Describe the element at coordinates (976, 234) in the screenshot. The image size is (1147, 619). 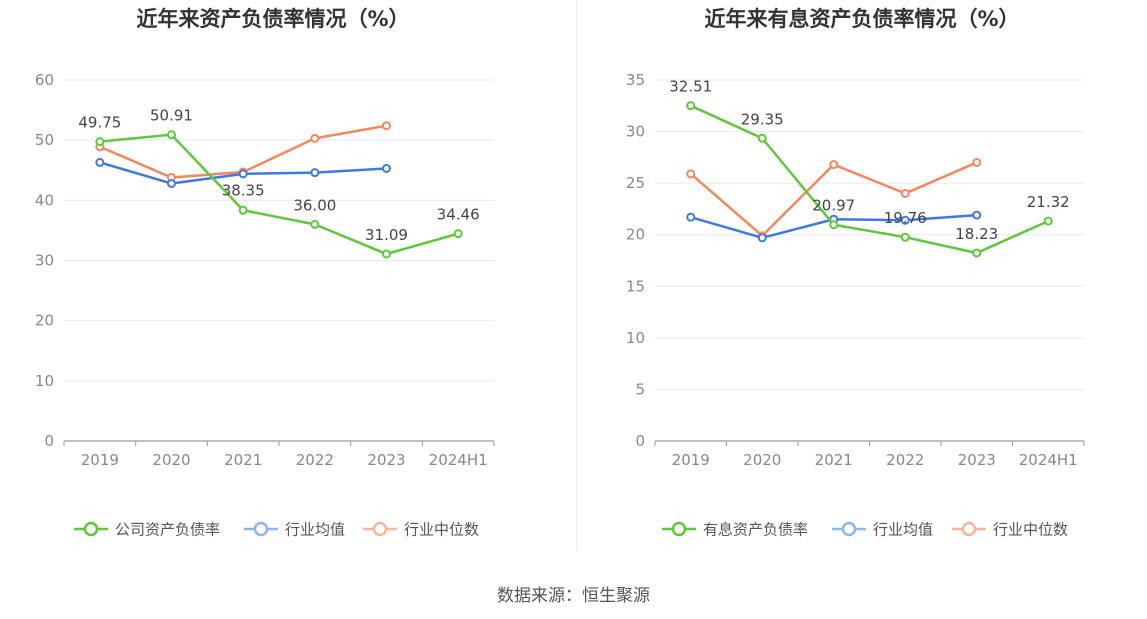
I see `data-label: 18.23` at that location.